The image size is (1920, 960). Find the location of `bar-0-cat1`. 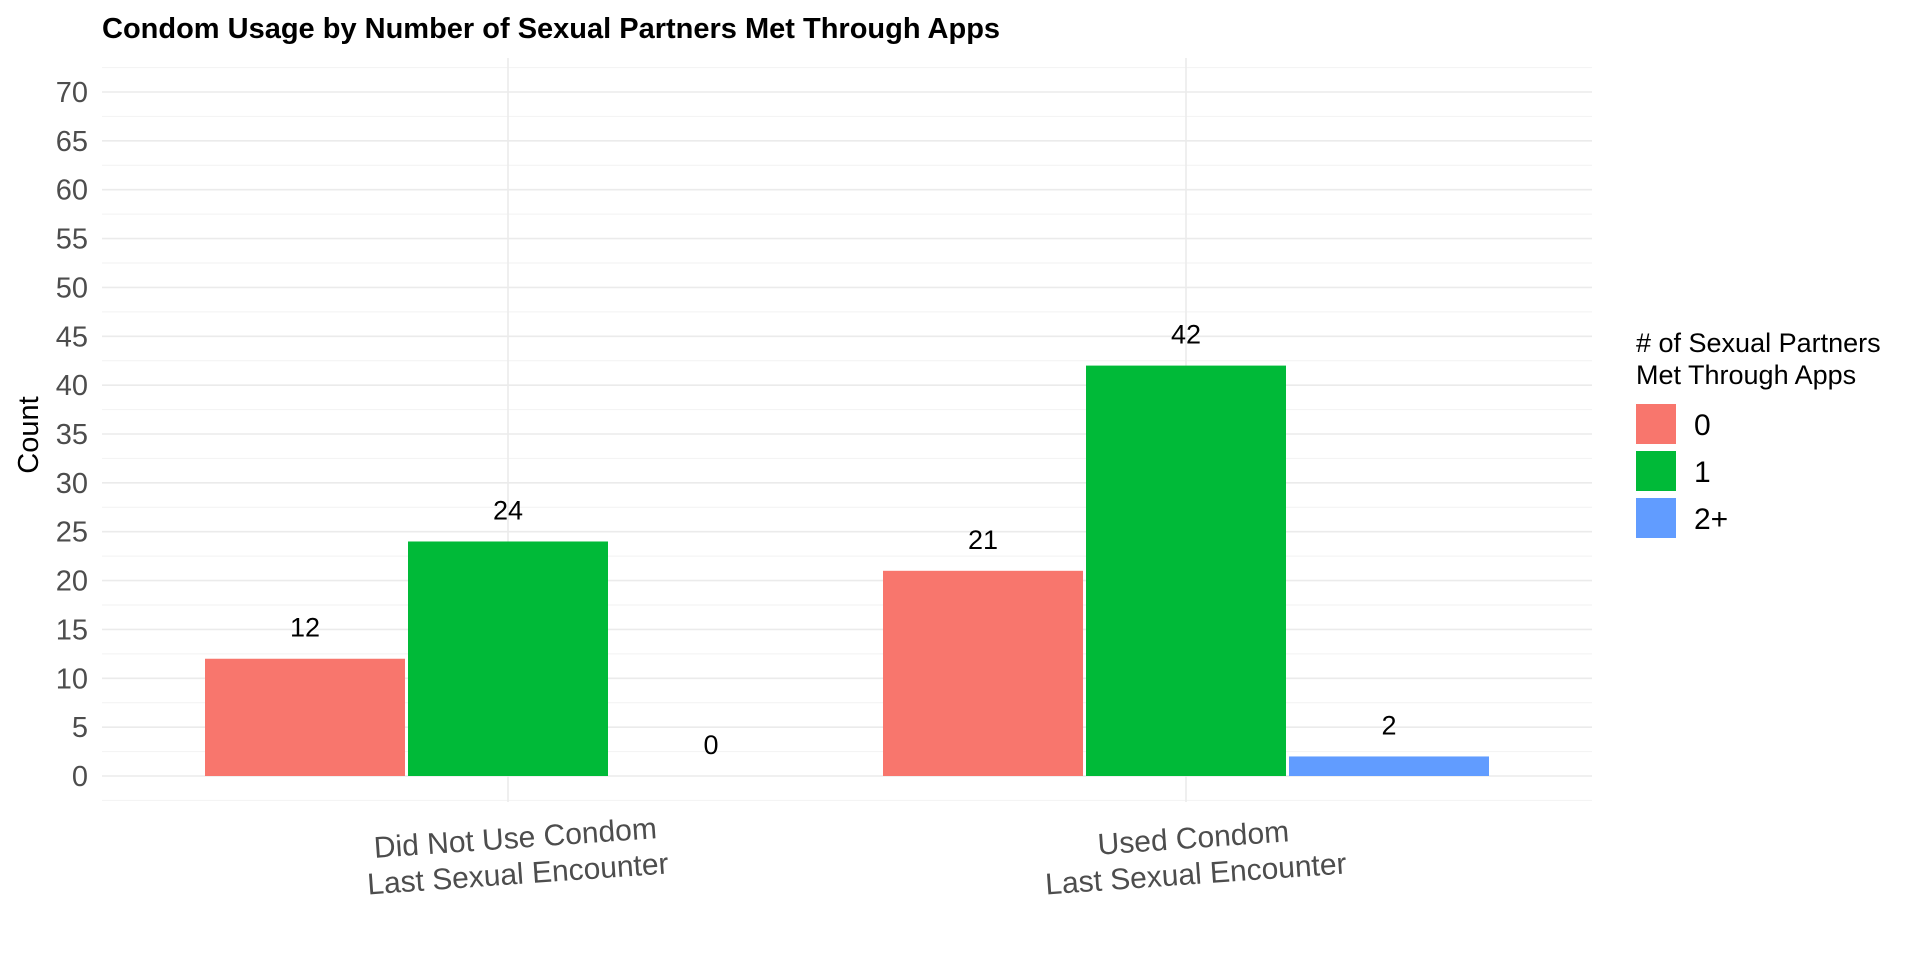

bar-0-cat1 is located at coordinates (305, 717).